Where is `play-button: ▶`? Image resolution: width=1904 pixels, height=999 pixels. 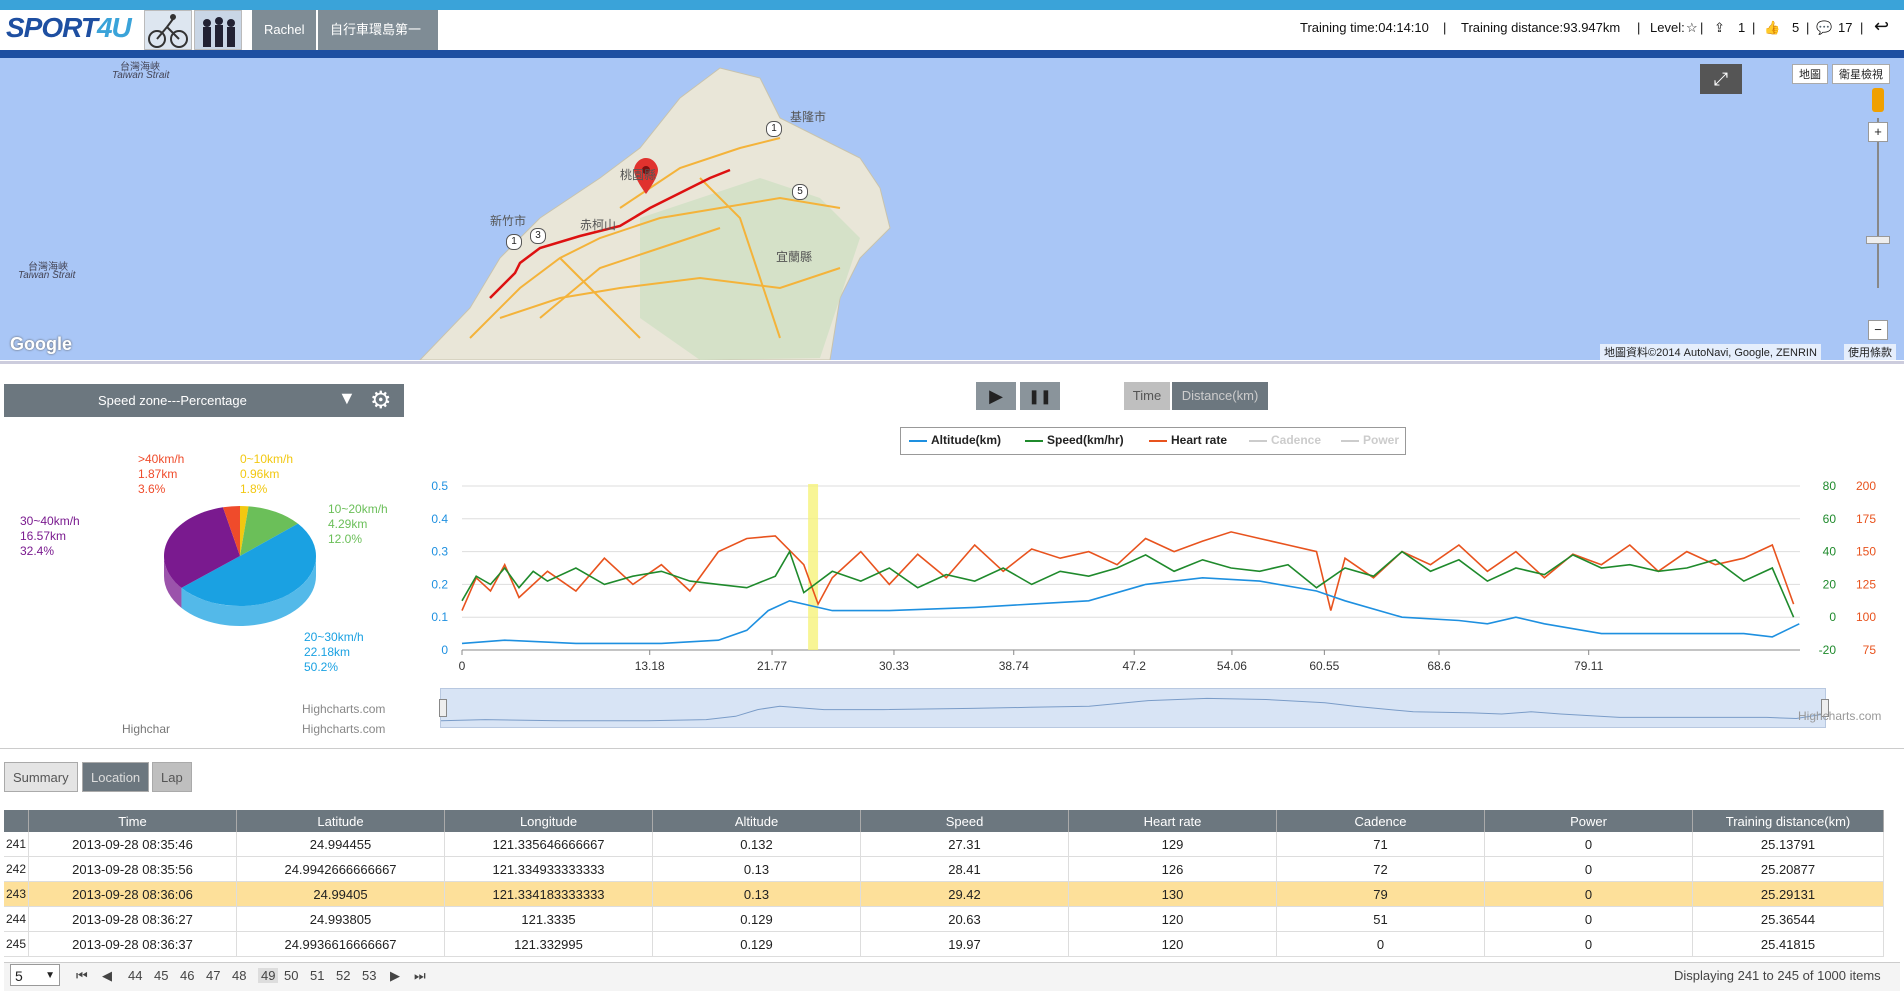
play-button: ▶ is located at coordinates (996, 396).